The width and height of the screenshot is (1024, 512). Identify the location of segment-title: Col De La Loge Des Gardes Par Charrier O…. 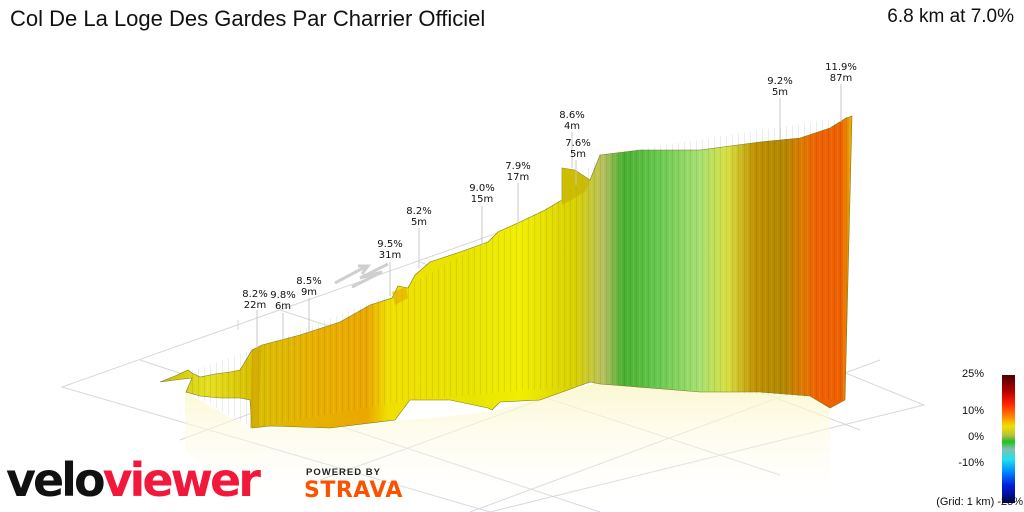
(248, 18).